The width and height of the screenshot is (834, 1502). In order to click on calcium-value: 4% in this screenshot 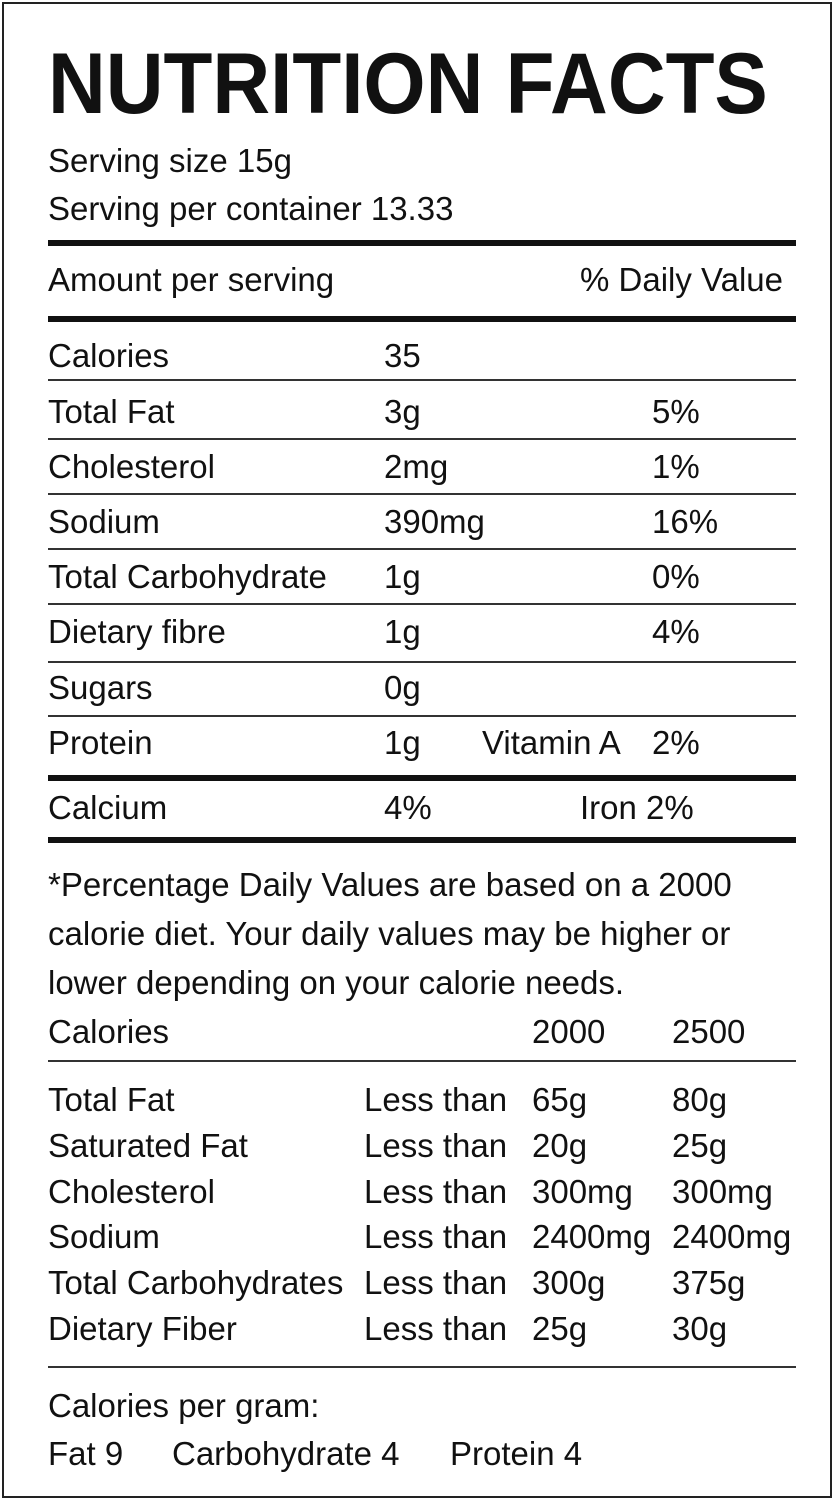, I will do `click(408, 807)`.